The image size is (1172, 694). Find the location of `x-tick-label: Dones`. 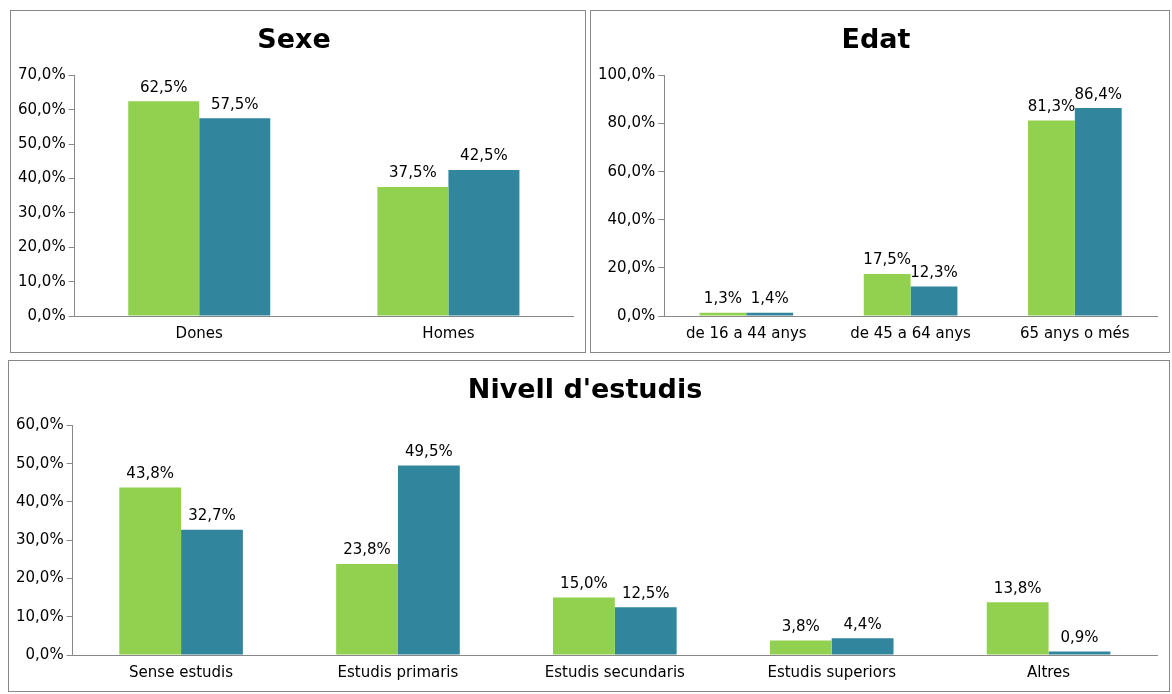

x-tick-label: Dones is located at coordinates (199, 332).